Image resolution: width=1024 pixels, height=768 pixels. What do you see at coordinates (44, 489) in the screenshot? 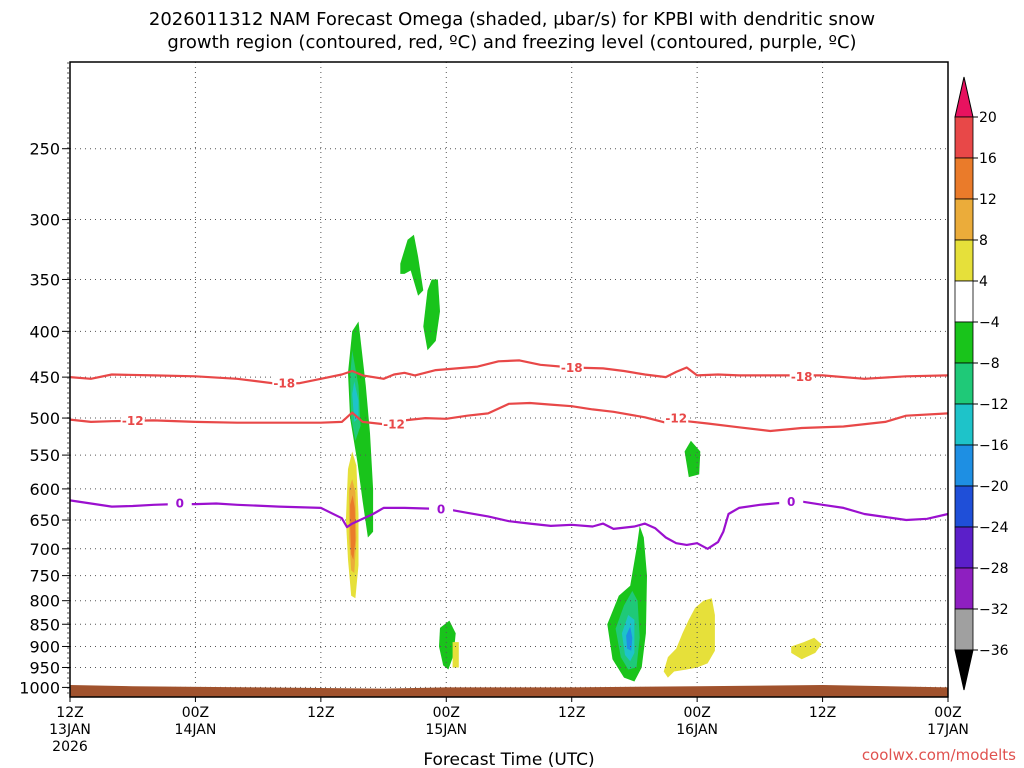
I see `y-tick-label-600: 600` at bounding box center [44, 489].